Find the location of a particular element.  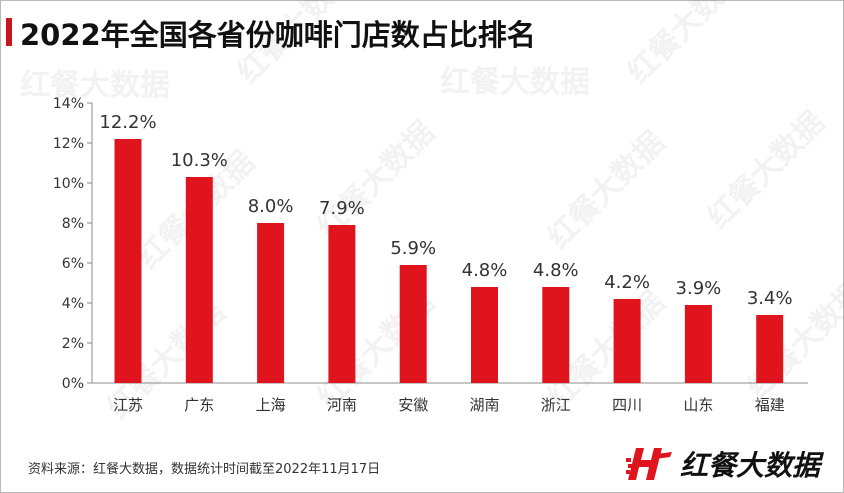

value-label: 3.4% is located at coordinates (770, 298).